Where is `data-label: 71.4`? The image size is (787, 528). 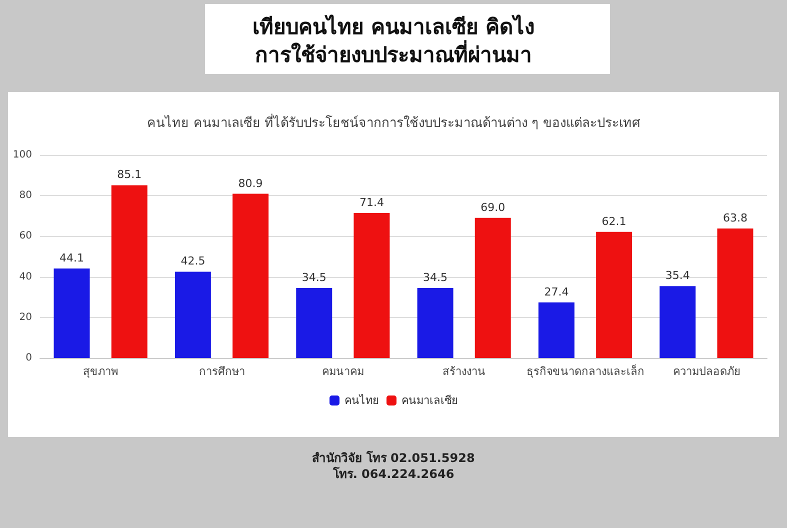
data-label: 71.4 is located at coordinates (371, 203).